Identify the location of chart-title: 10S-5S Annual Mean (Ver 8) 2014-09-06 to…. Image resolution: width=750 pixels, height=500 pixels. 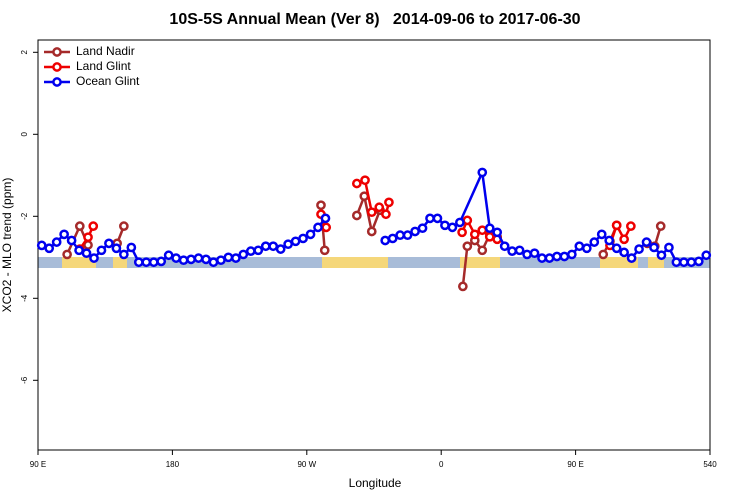
(374, 19).